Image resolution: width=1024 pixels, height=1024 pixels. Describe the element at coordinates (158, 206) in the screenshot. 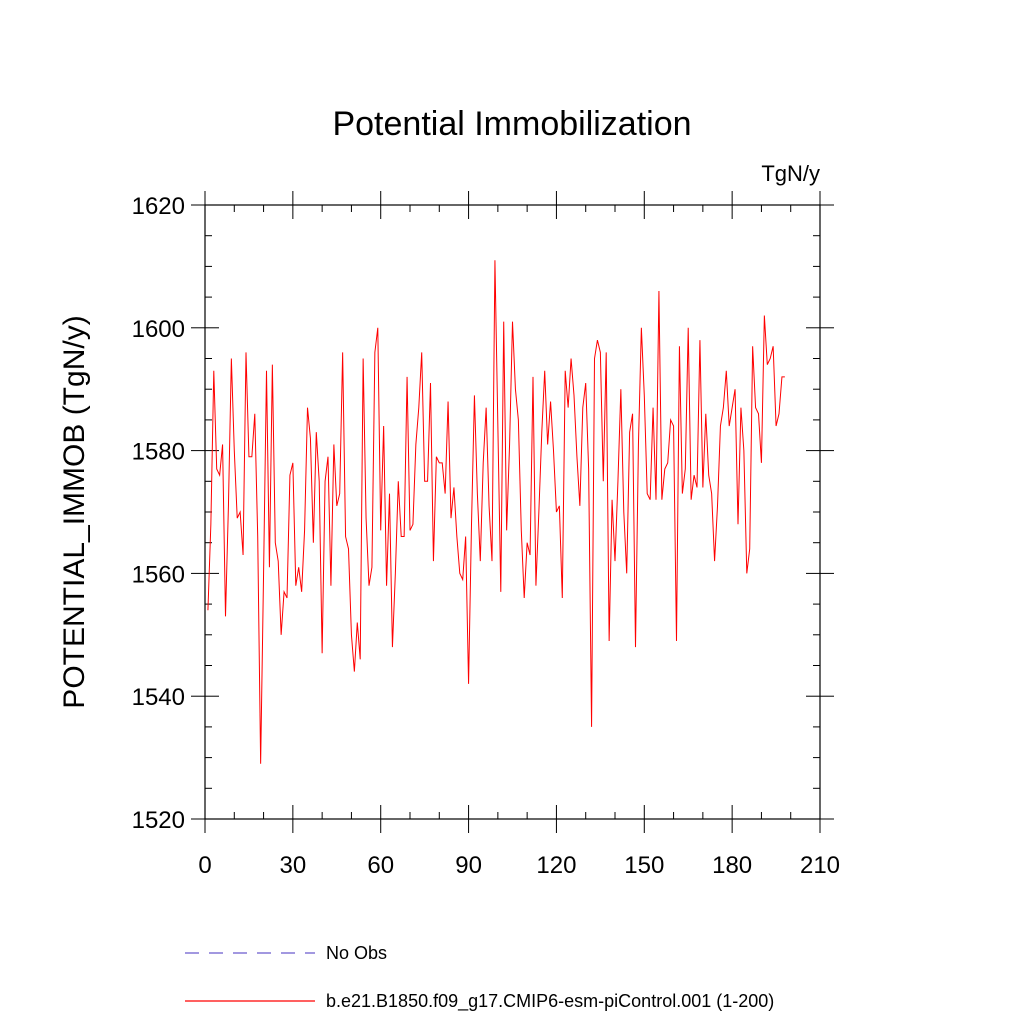

I see `y-tick-label: 1620` at that location.